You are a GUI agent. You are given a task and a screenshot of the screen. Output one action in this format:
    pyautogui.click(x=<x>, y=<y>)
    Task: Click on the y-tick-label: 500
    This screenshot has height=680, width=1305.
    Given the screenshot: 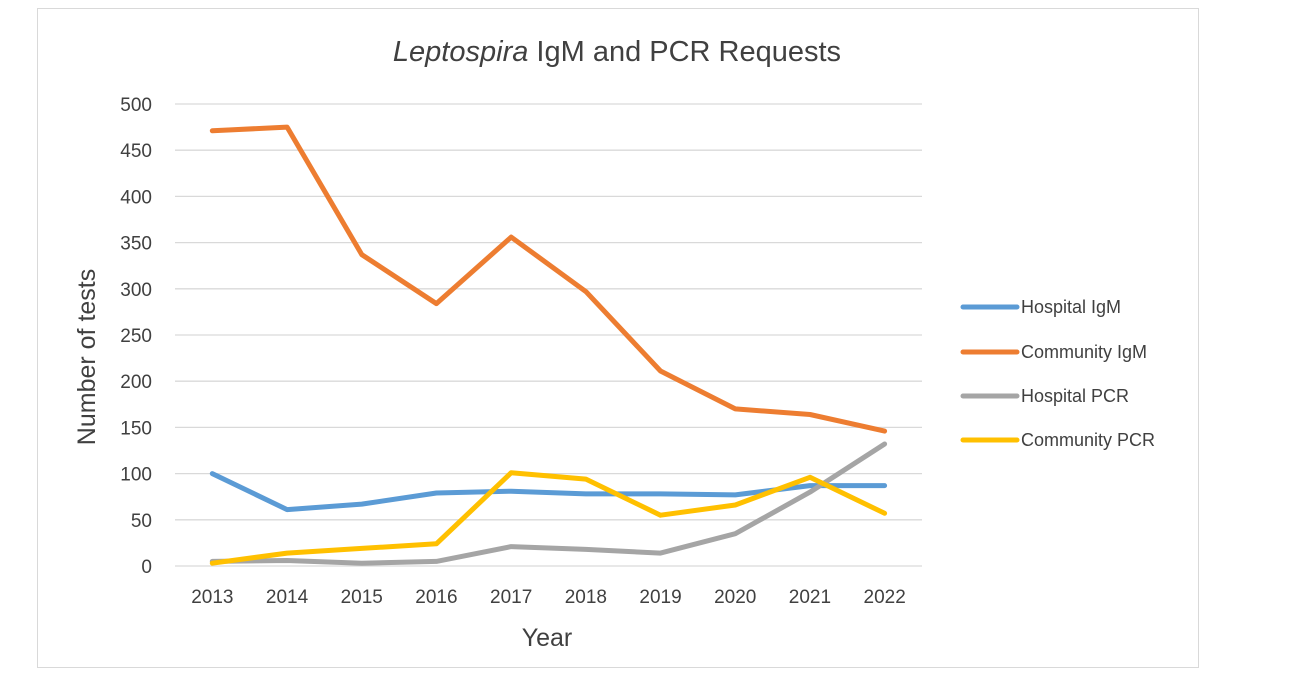 What is the action you would take?
    pyautogui.click(x=136, y=105)
    